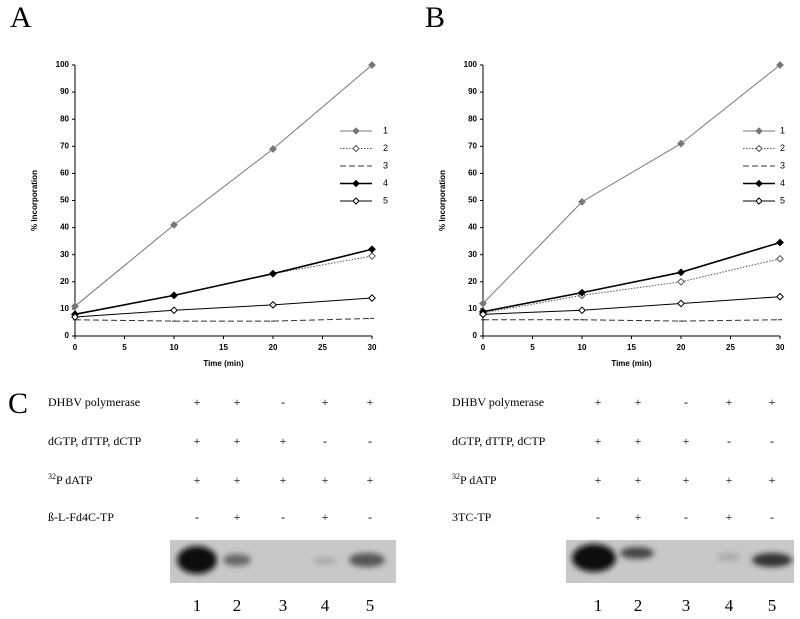 Image resolution: width=800 pixels, height=619 pixels. I want to click on y-tick-label: 10, so click(64, 308).